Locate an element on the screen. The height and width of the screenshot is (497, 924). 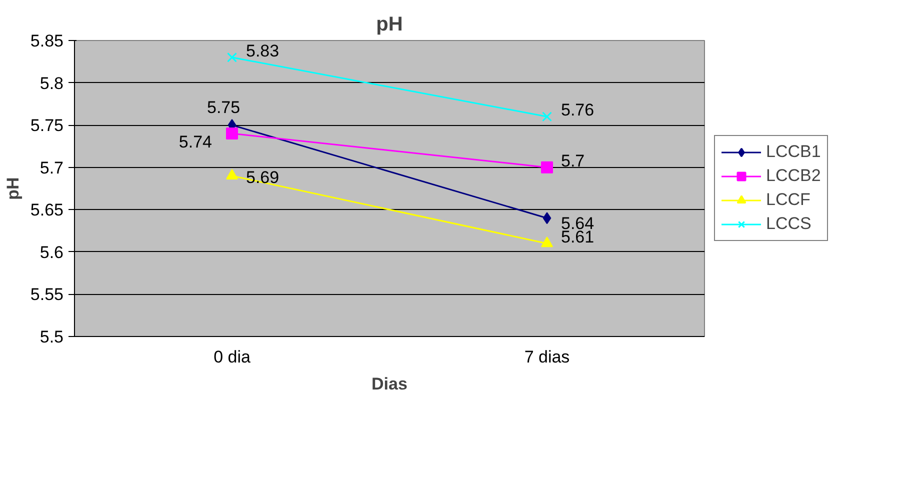
x-tick-label: 7 dias is located at coordinates (547, 357).